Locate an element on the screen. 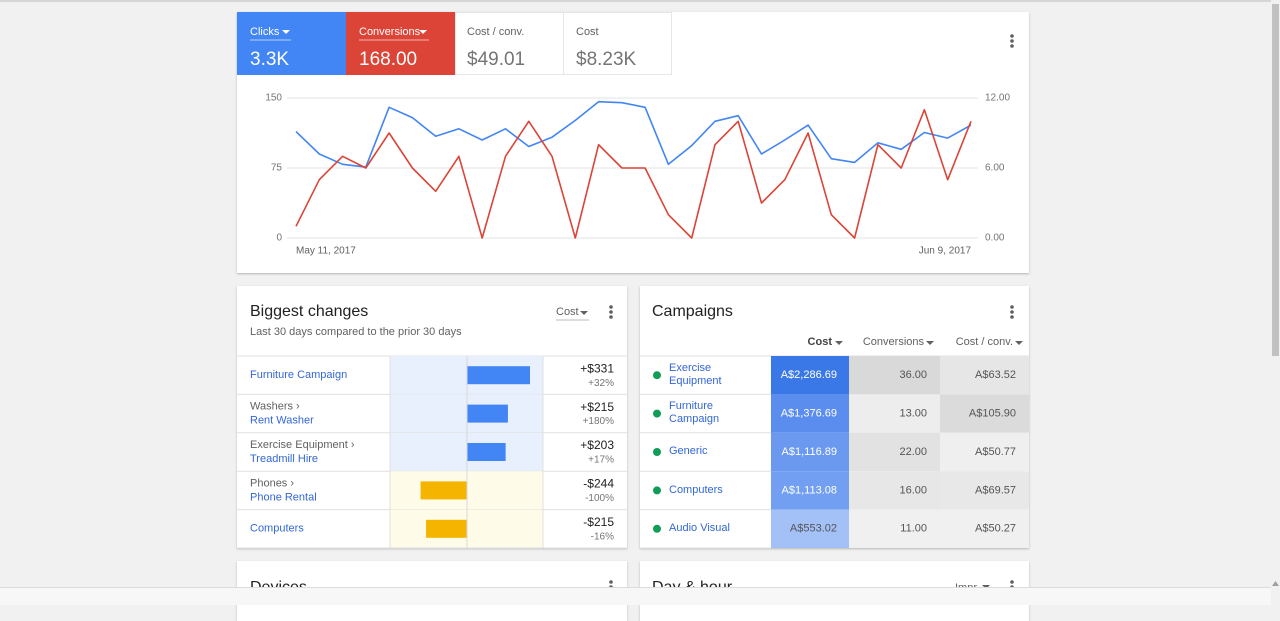 This screenshot has width=1280, height=621. y-tick-label: 150 is located at coordinates (273, 98).